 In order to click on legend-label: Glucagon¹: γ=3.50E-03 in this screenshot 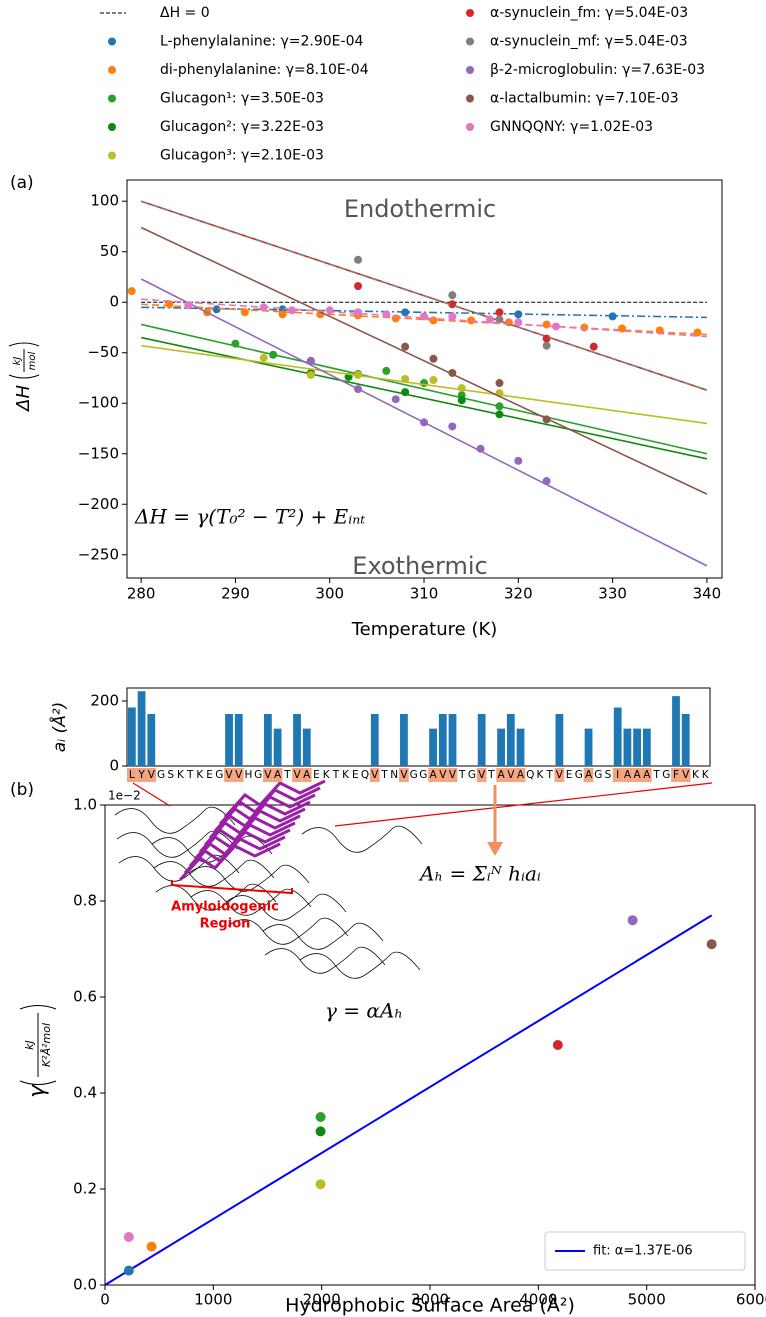, I will do `click(242, 99)`.